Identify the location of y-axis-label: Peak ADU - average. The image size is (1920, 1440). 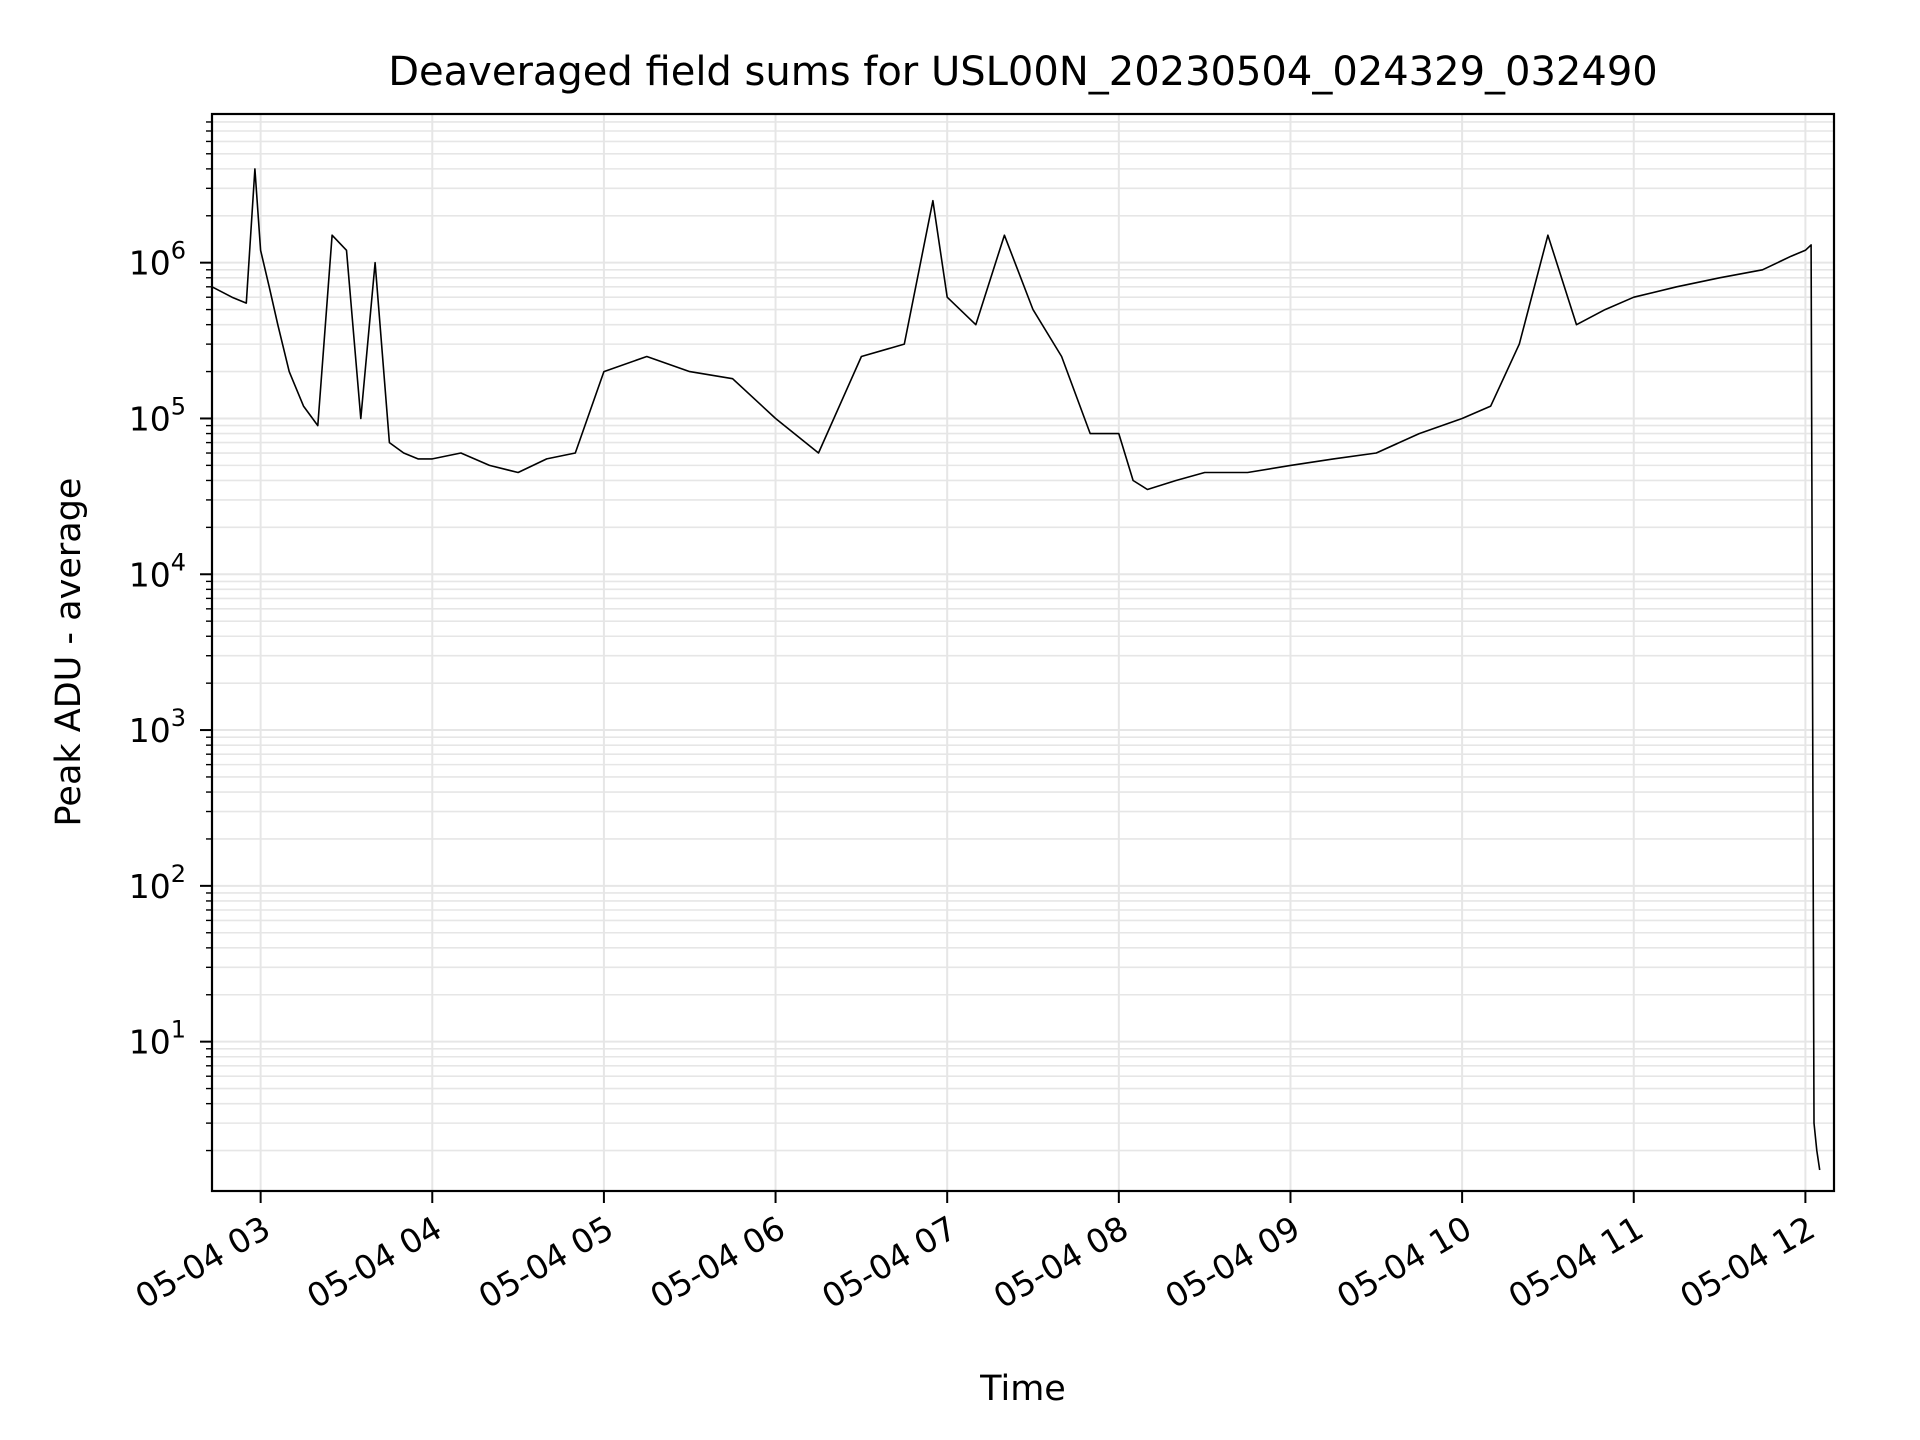
(69, 652).